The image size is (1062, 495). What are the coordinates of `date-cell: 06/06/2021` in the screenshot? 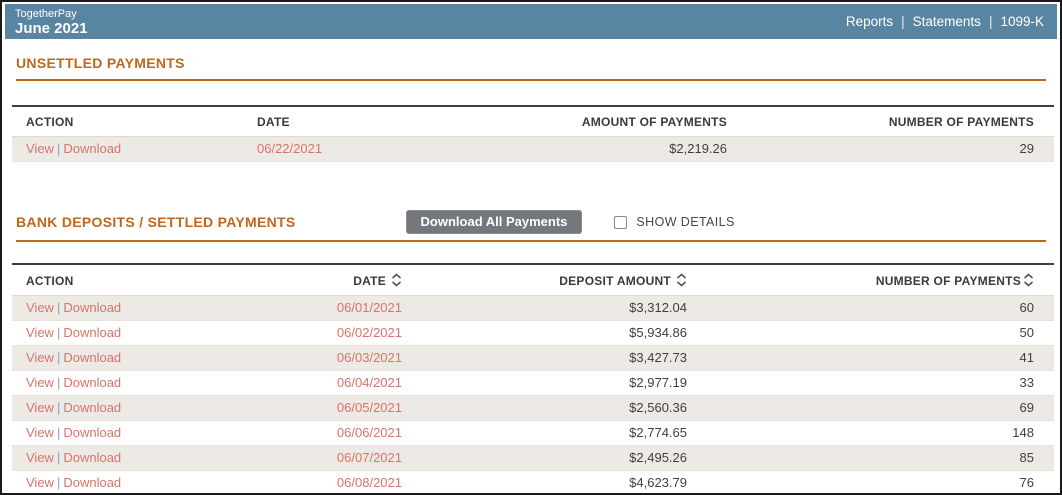 It's located at (369, 432).